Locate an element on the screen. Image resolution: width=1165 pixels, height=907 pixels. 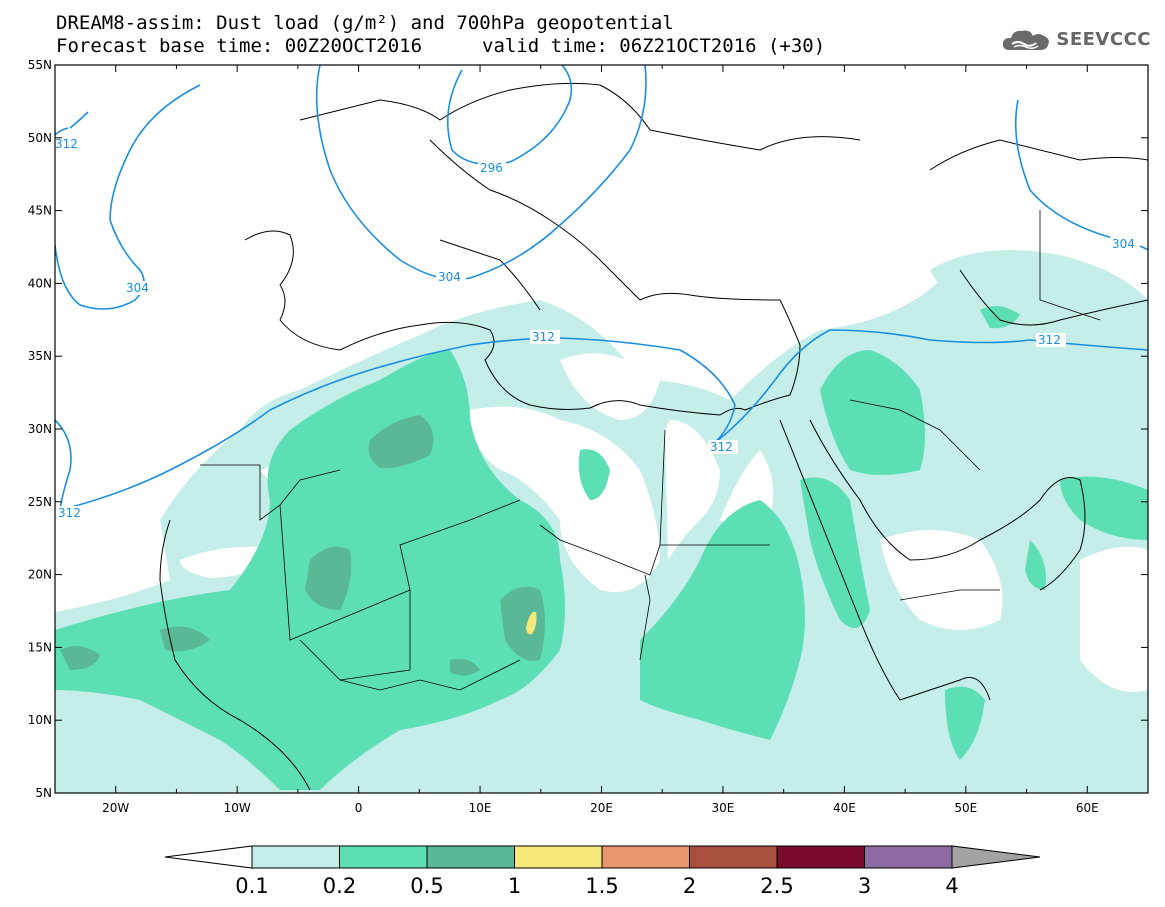
lon-label: 0 is located at coordinates (359, 808).